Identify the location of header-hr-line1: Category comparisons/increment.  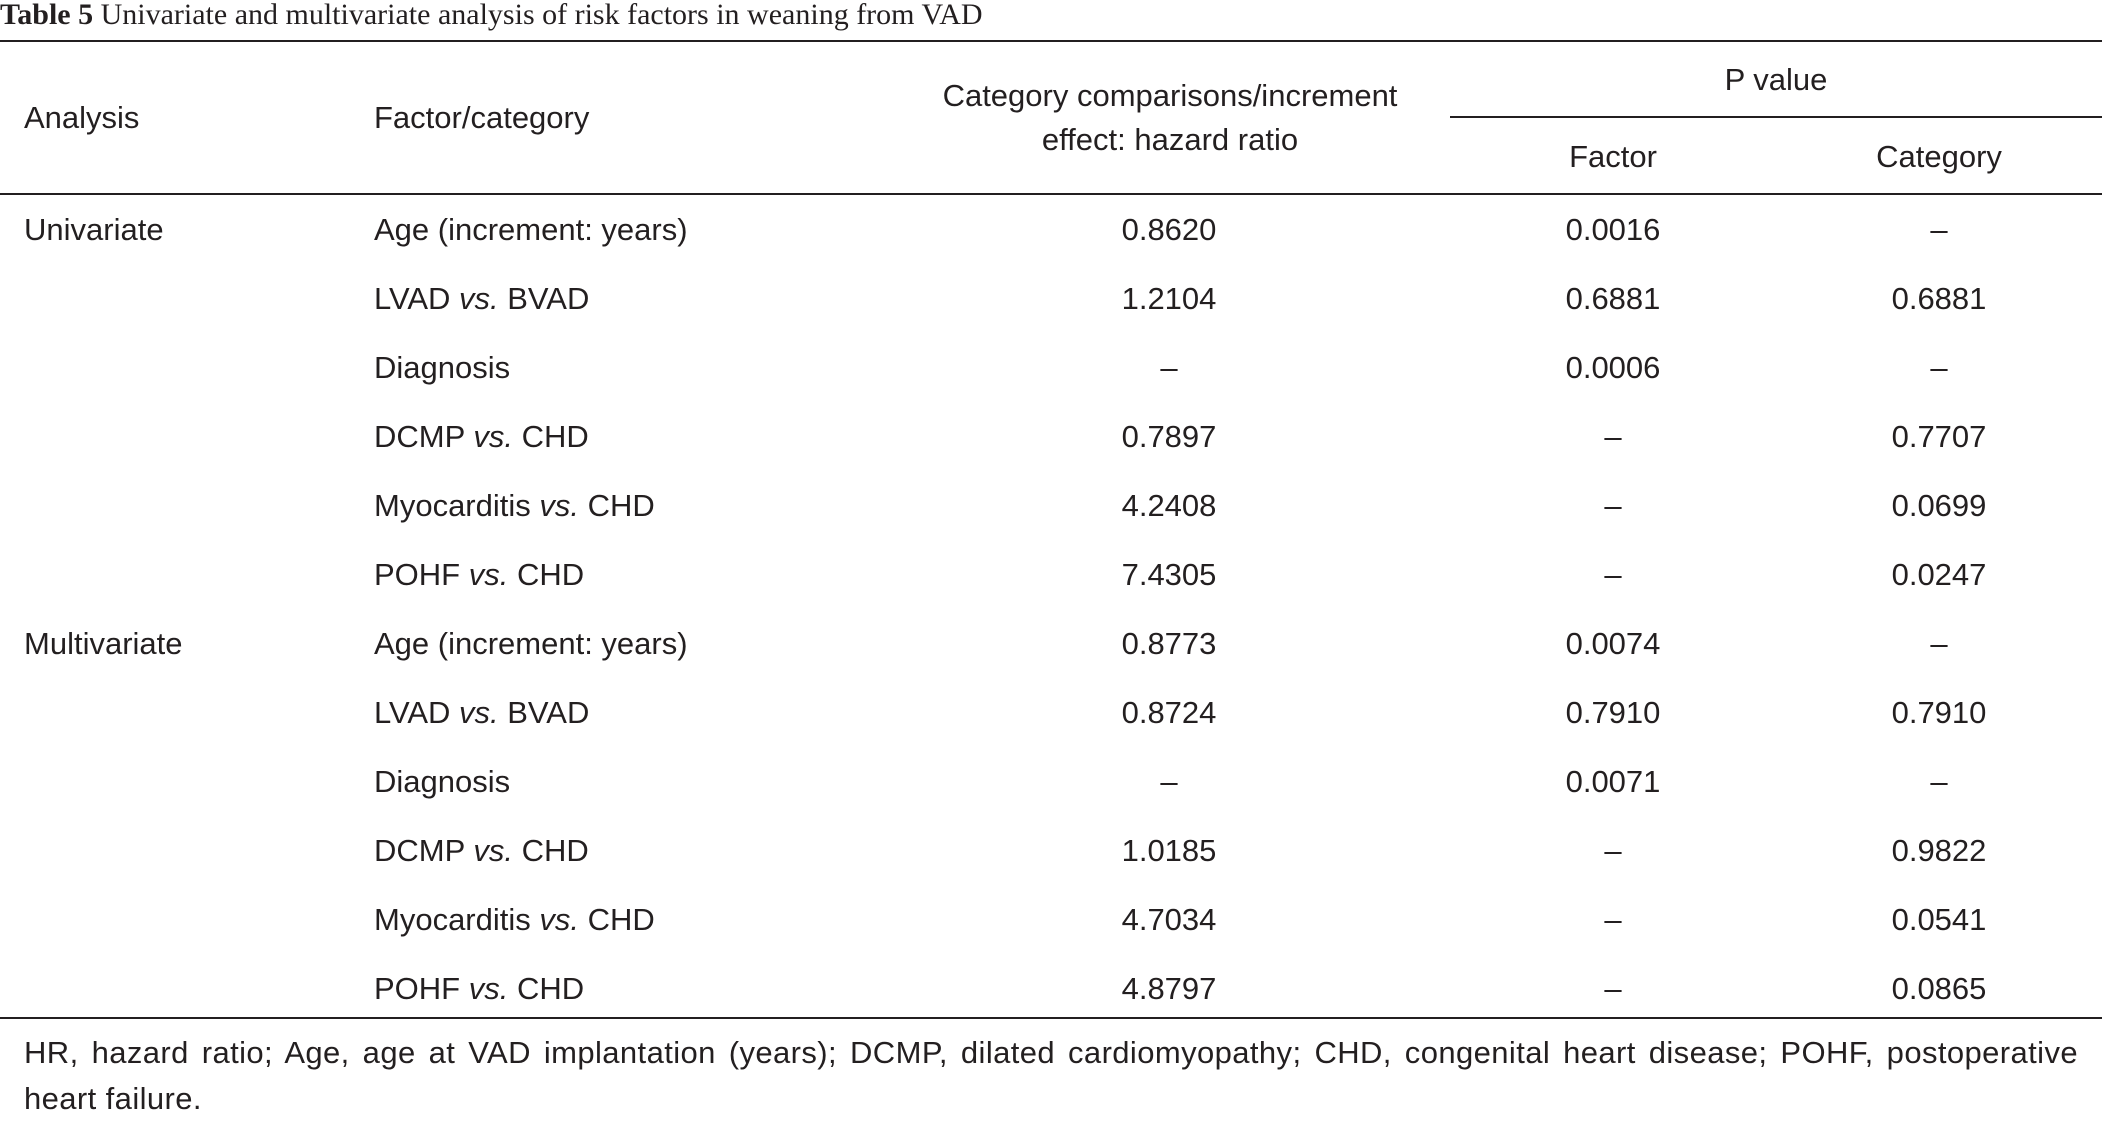
(1170, 95).